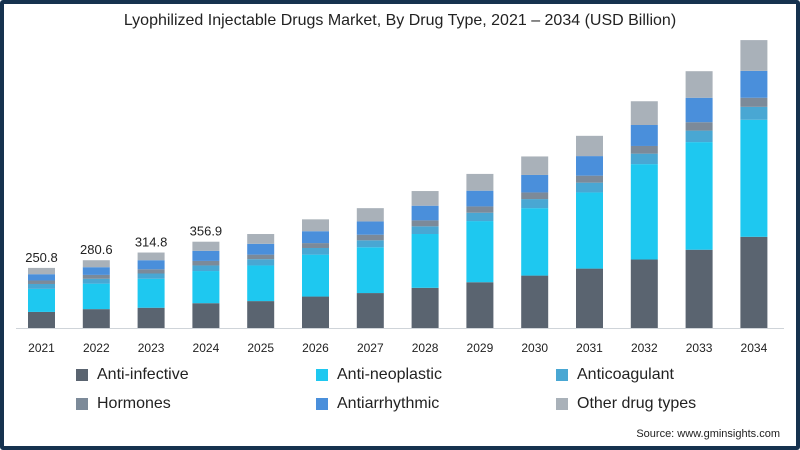 The height and width of the screenshot is (450, 800). Describe the element at coordinates (261, 283) in the screenshot. I see `bar-segment-anti-neoplastic-2025` at that location.